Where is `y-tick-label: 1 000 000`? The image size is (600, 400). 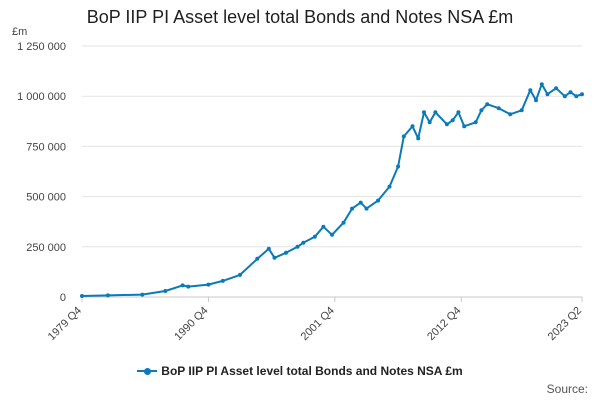
y-tick-label: 1 000 000 is located at coordinates (41, 97).